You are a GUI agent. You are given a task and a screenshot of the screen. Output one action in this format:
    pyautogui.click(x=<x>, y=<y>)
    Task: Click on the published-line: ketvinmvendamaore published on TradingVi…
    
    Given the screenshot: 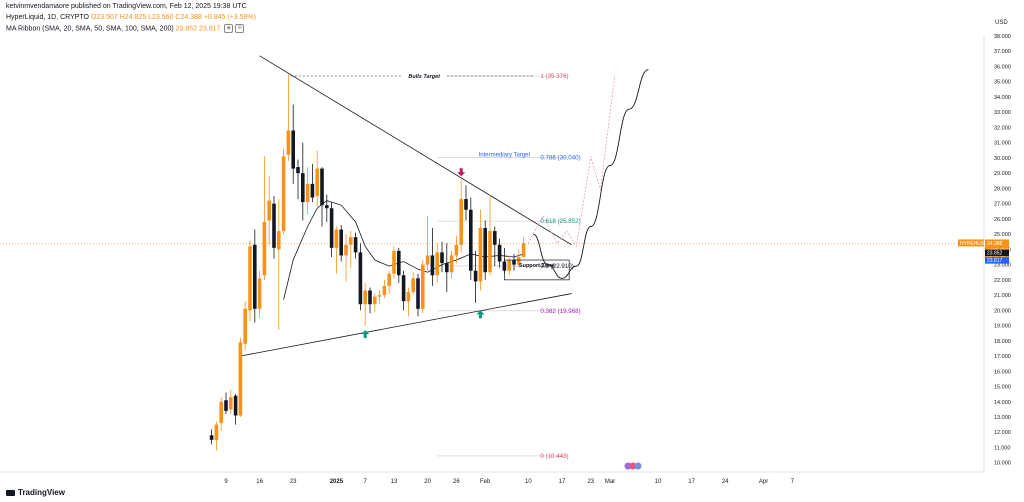 What is the action you would take?
    pyautogui.click(x=126, y=6)
    